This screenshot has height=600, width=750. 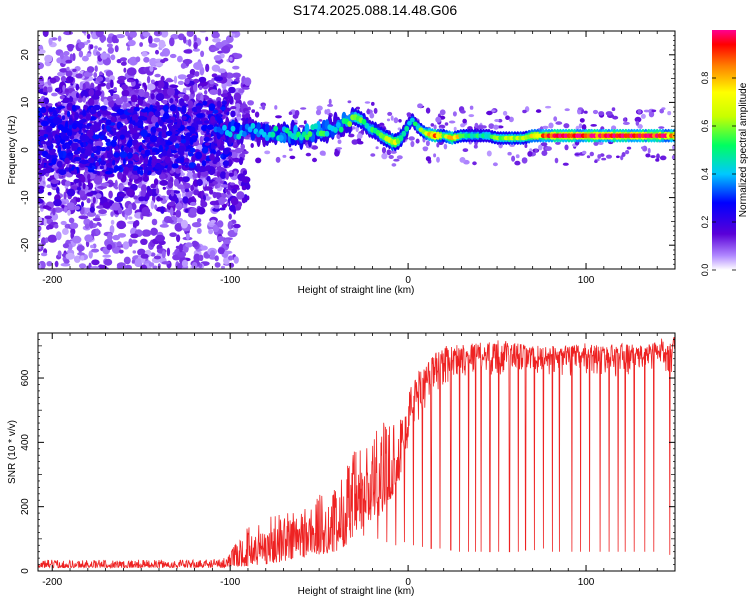 I want to click on colorbar-gradient, so click(x=724, y=150).